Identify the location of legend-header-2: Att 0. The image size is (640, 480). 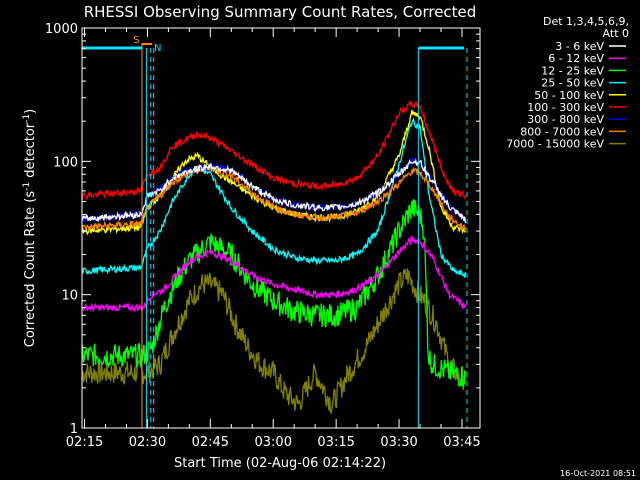
(616, 33).